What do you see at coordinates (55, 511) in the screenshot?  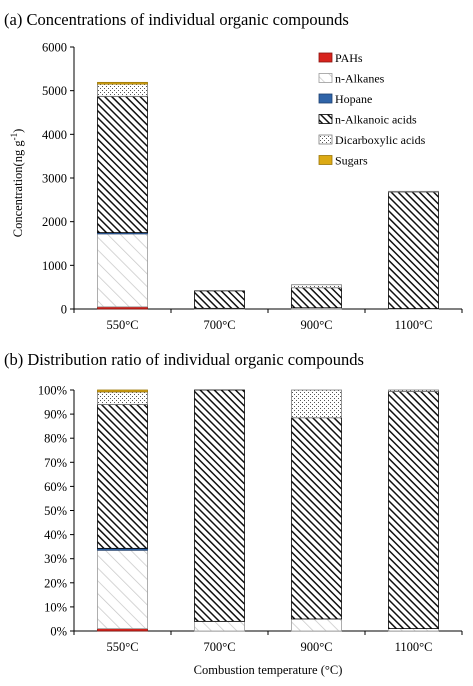 I see `y-tick-label: 50%` at bounding box center [55, 511].